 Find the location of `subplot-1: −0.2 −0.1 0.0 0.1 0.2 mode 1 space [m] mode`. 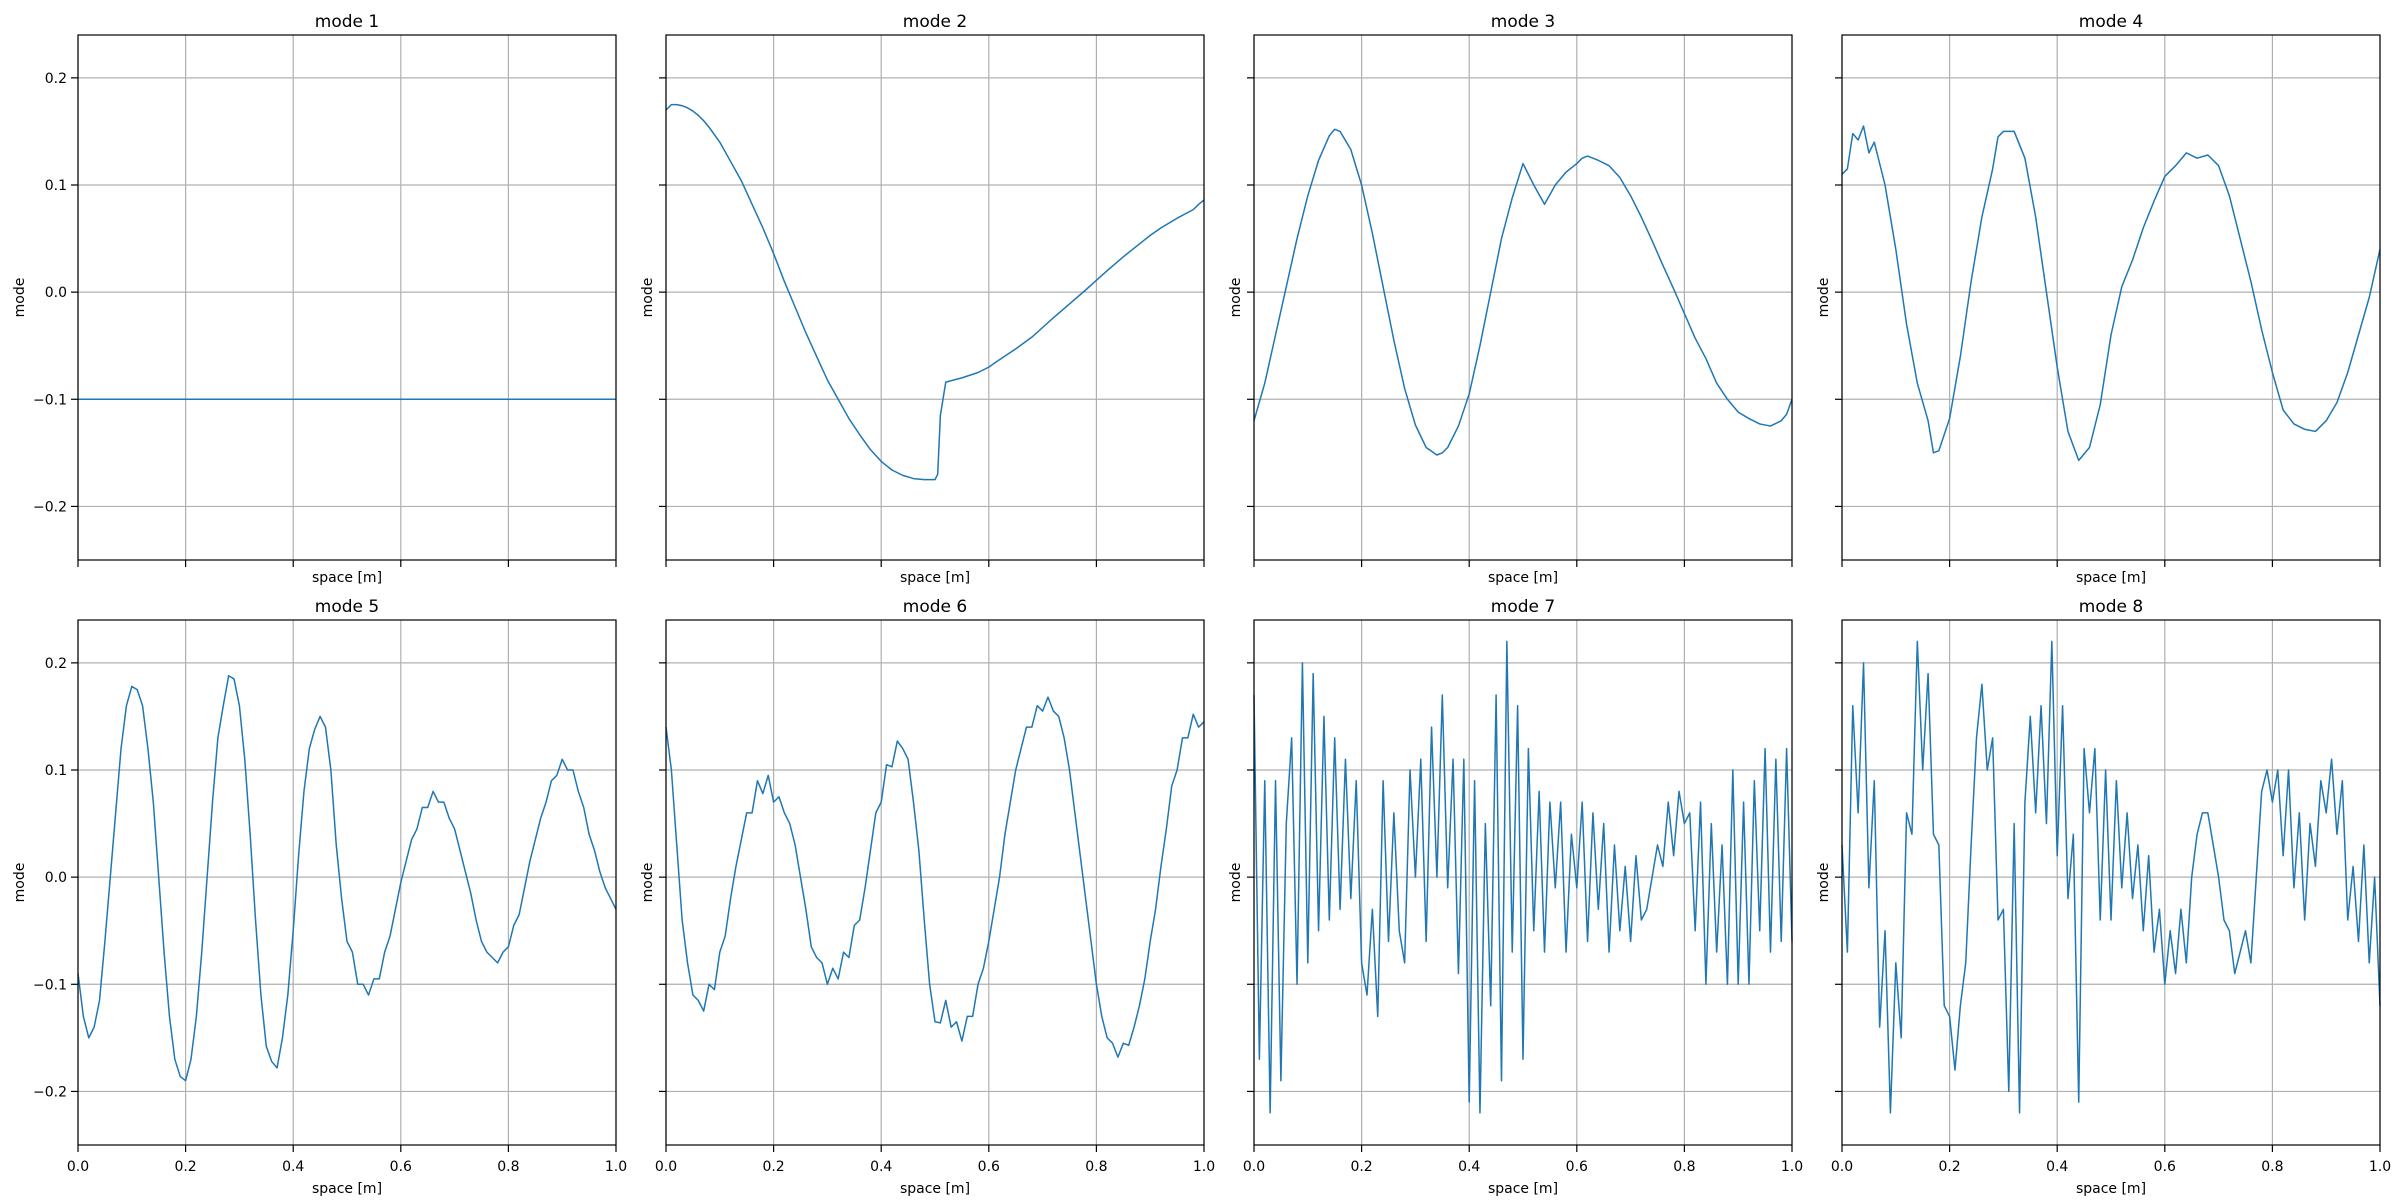

subplot-1: −0.2 −0.1 0.0 0.1 0.2 mode 1 space [m] mode is located at coordinates (314, 299).